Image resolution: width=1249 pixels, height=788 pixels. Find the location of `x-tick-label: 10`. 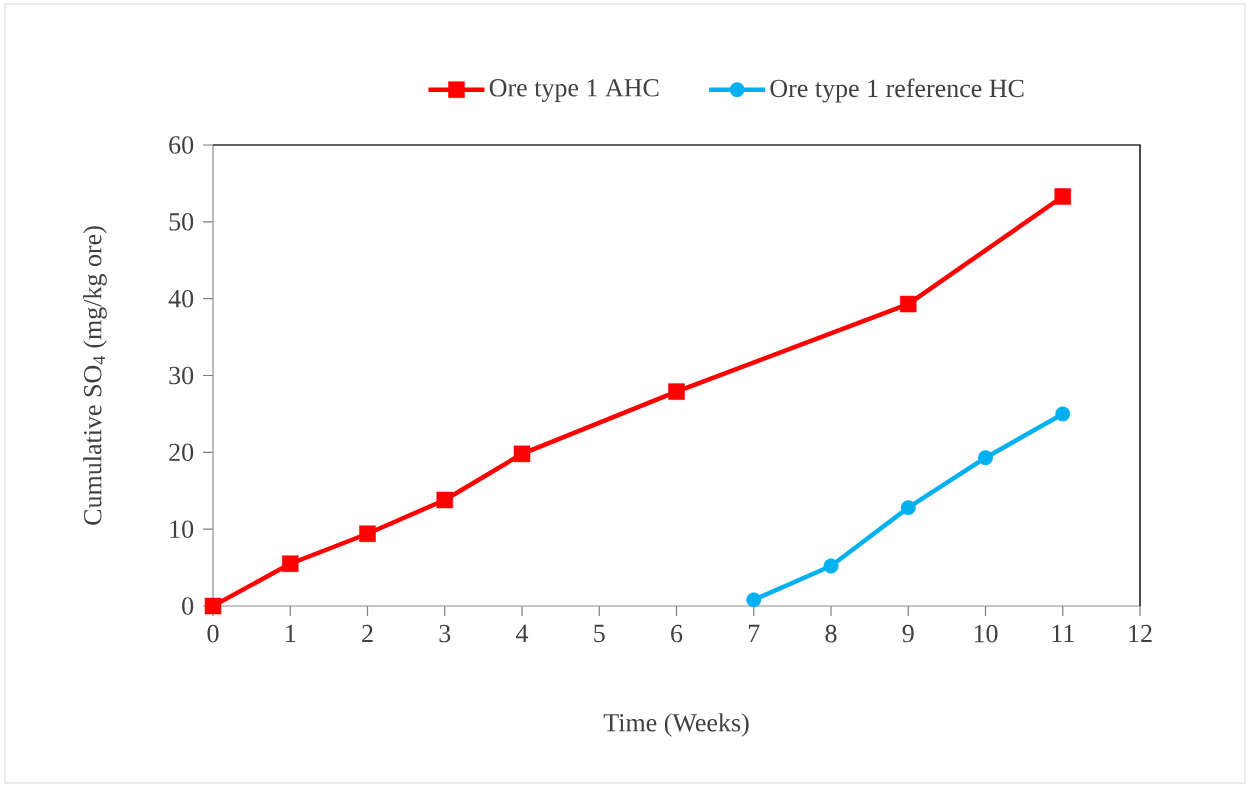

x-tick-label: 10 is located at coordinates (986, 633).